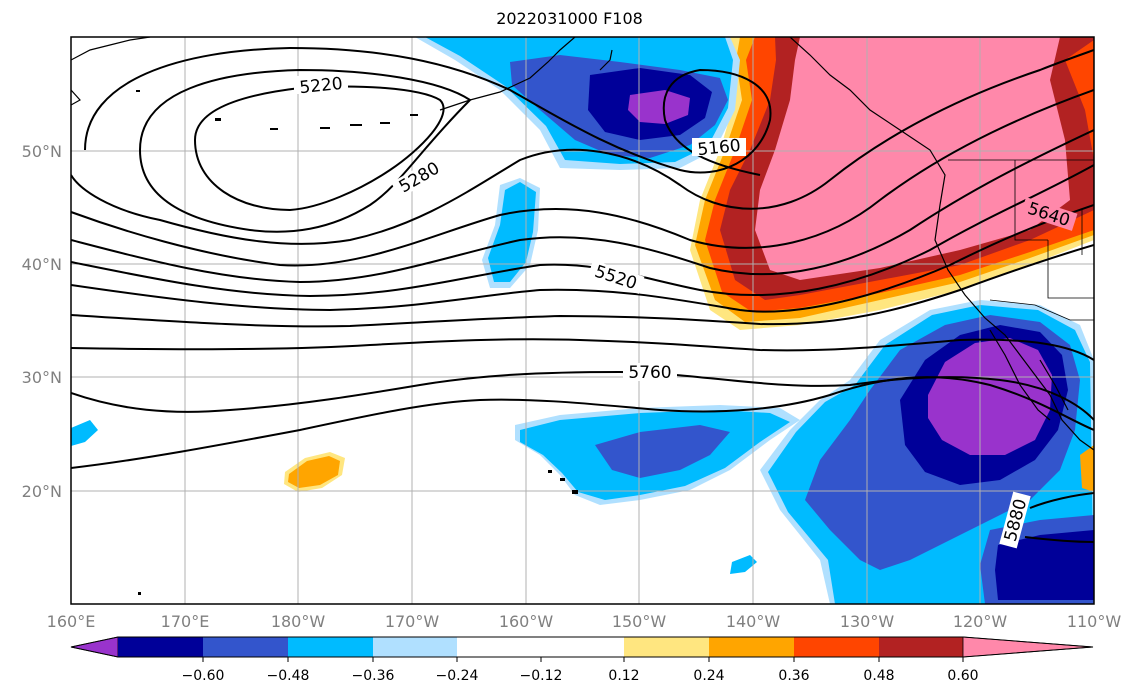  Describe the element at coordinates (867, 621) in the screenshot. I see `lon-tick-label: 130°W` at that location.